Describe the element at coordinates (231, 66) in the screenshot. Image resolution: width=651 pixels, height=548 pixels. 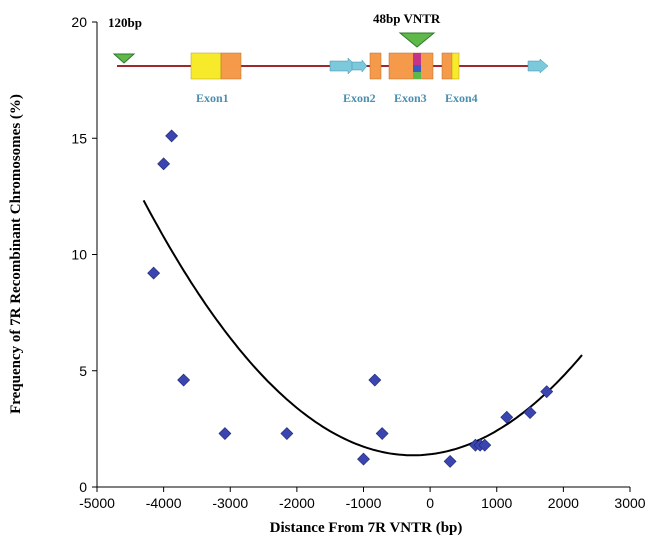
I see `exon1-orange-block` at that location.